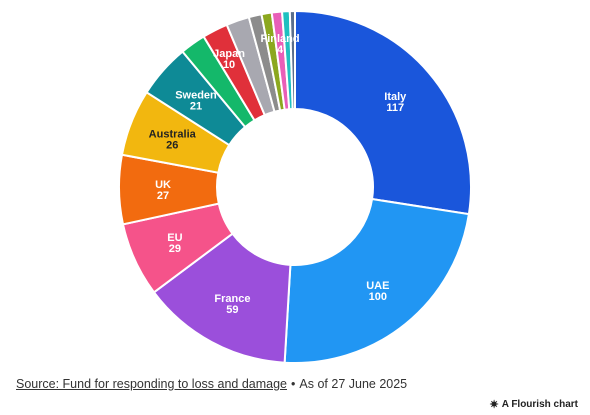 The width and height of the screenshot is (590, 415). I want to click on label-uk: UK, so click(163, 185).